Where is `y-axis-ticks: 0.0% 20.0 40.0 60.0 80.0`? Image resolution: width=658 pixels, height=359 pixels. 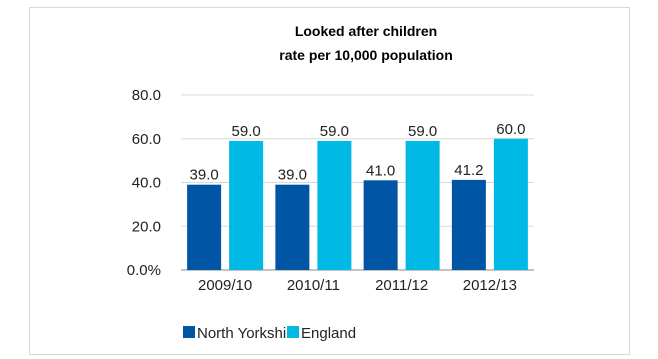
y-axis-ticks: 0.0% 20.0 40.0 60.0 80.0 is located at coordinates (144, 183).